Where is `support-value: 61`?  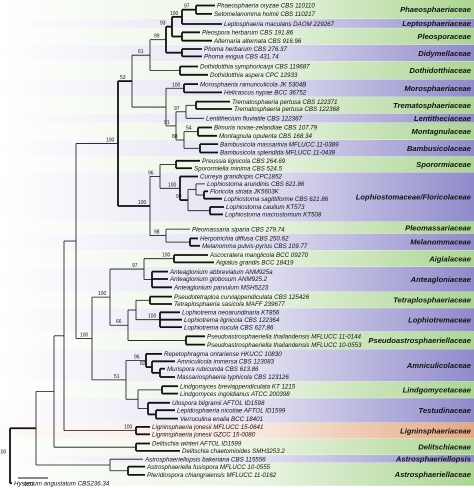 support-value: 61 is located at coordinates (141, 52).